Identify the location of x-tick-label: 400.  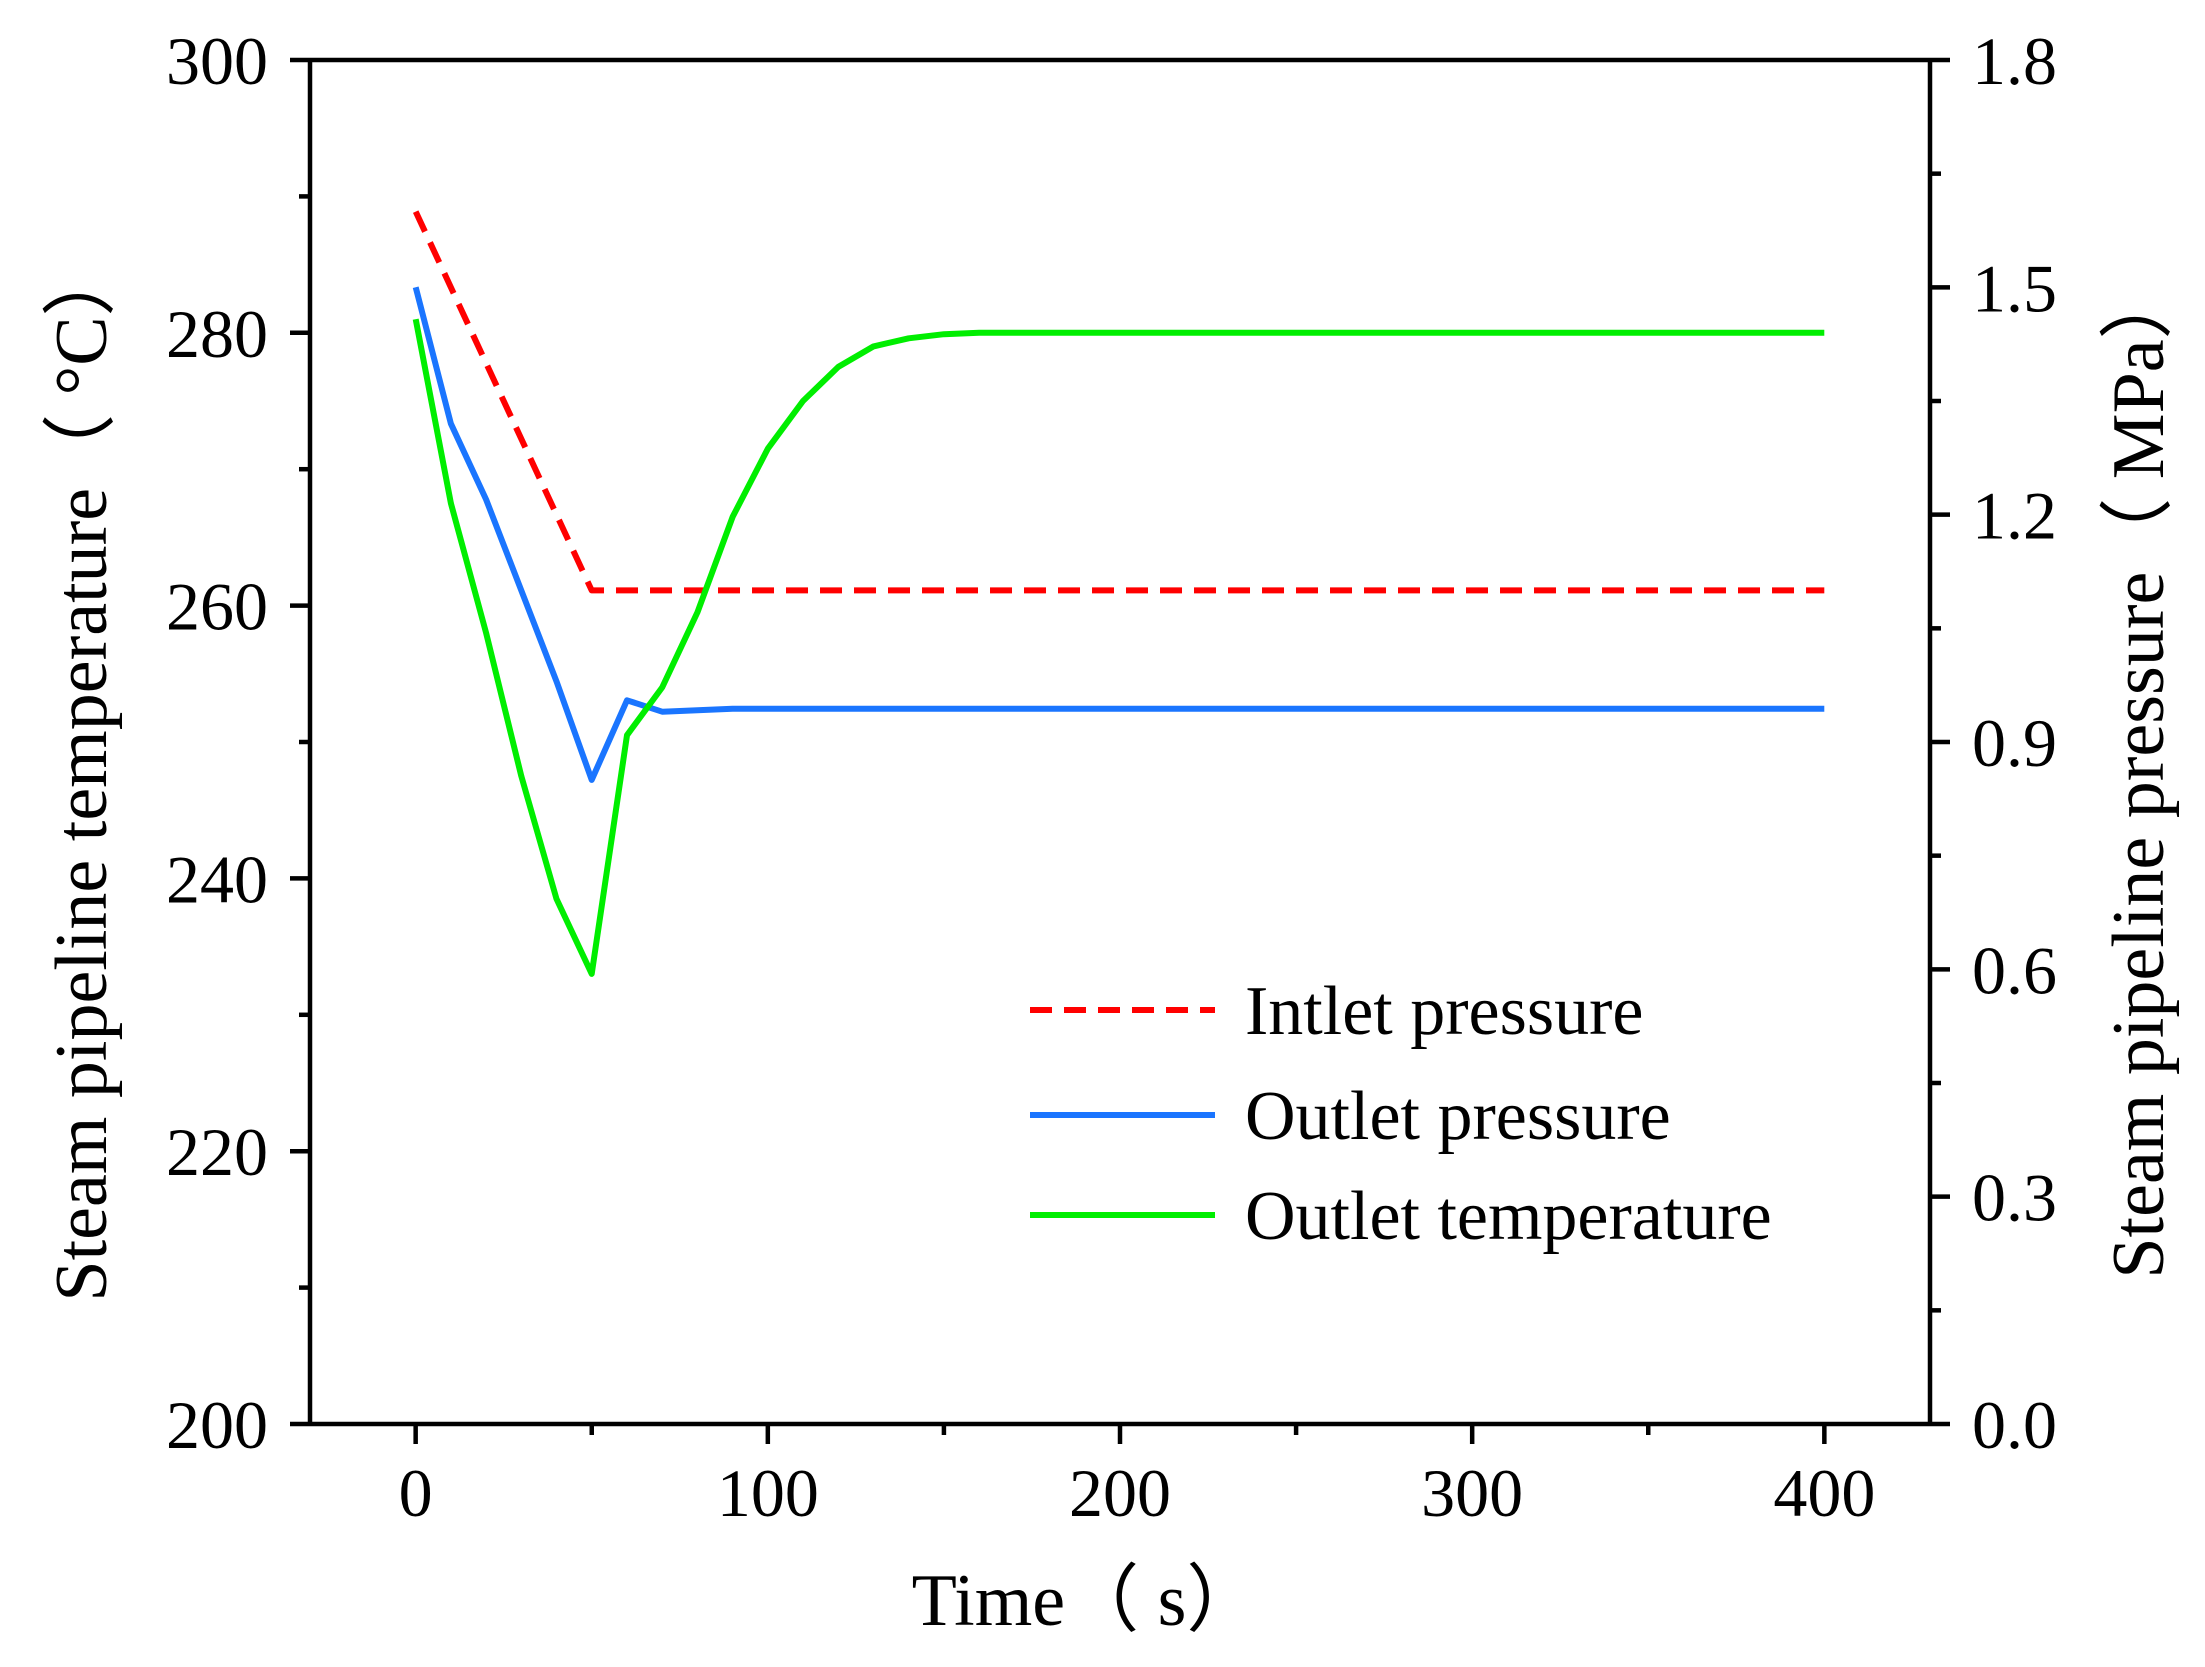
(1824, 1493).